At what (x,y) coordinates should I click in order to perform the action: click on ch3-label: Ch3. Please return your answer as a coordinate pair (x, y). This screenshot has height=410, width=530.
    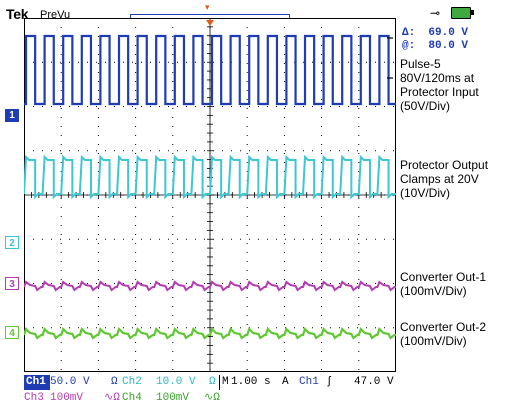
    Looking at the image, I should click on (34, 398).